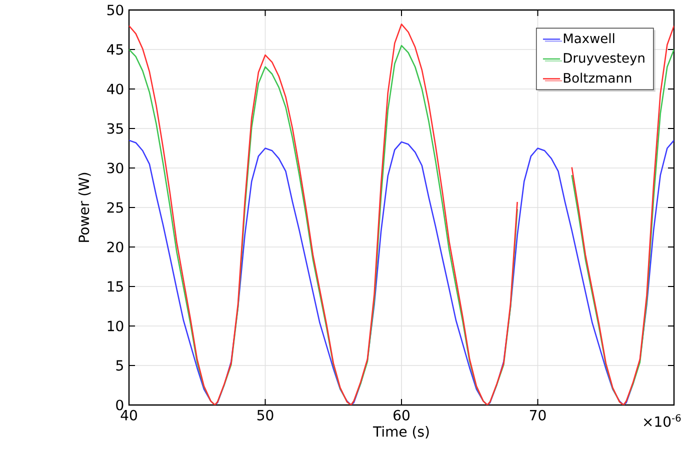 This screenshot has height=472, width=682. I want to click on y-tick-label: 50, so click(115, 10).